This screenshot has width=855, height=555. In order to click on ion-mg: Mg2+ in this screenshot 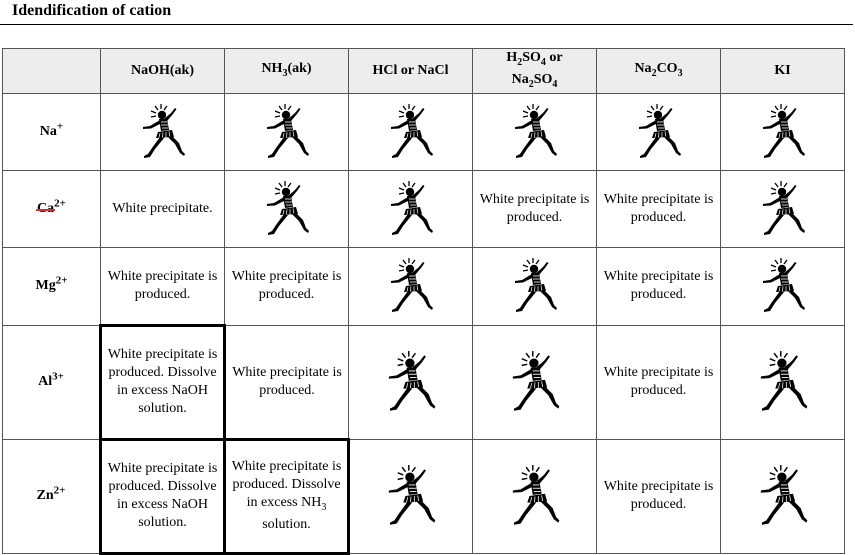, I will do `click(51, 286)`.